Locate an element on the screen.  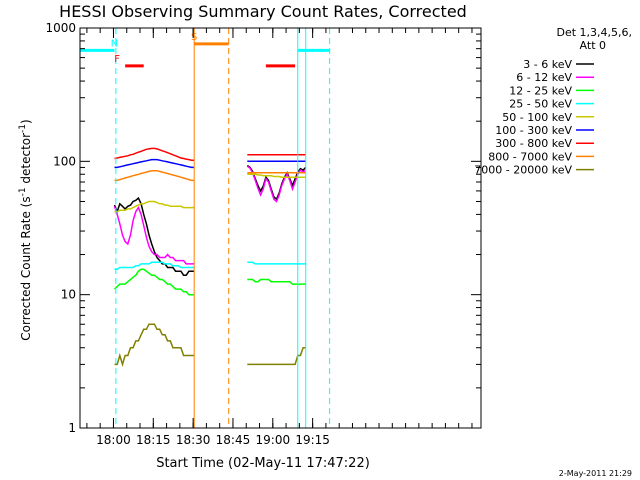
marker-label-f: F is located at coordinates (117, 59).